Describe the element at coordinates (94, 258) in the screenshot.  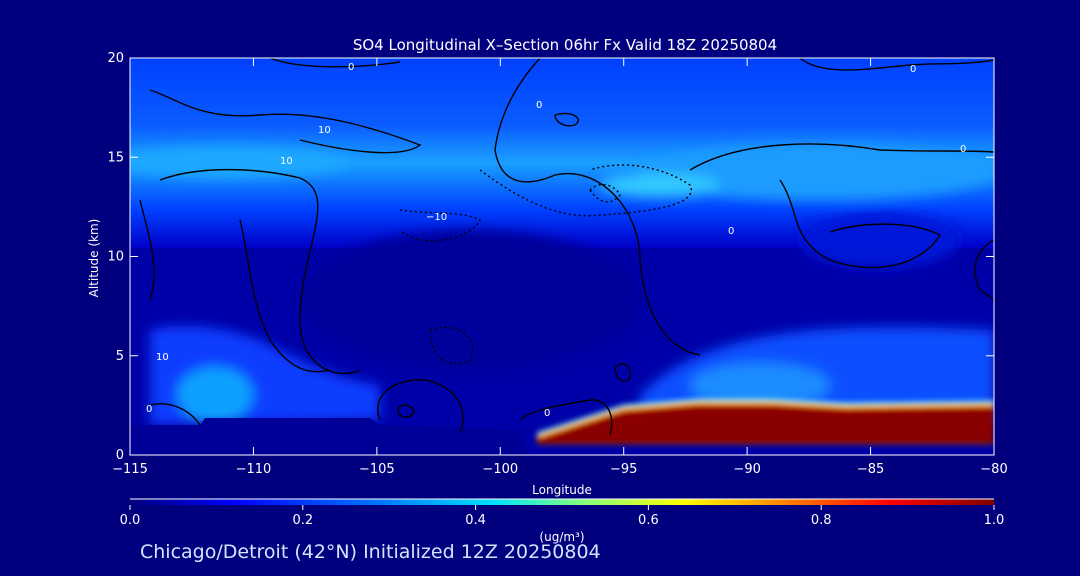
I see `y-axis-label: Altitude (km)` at that location.